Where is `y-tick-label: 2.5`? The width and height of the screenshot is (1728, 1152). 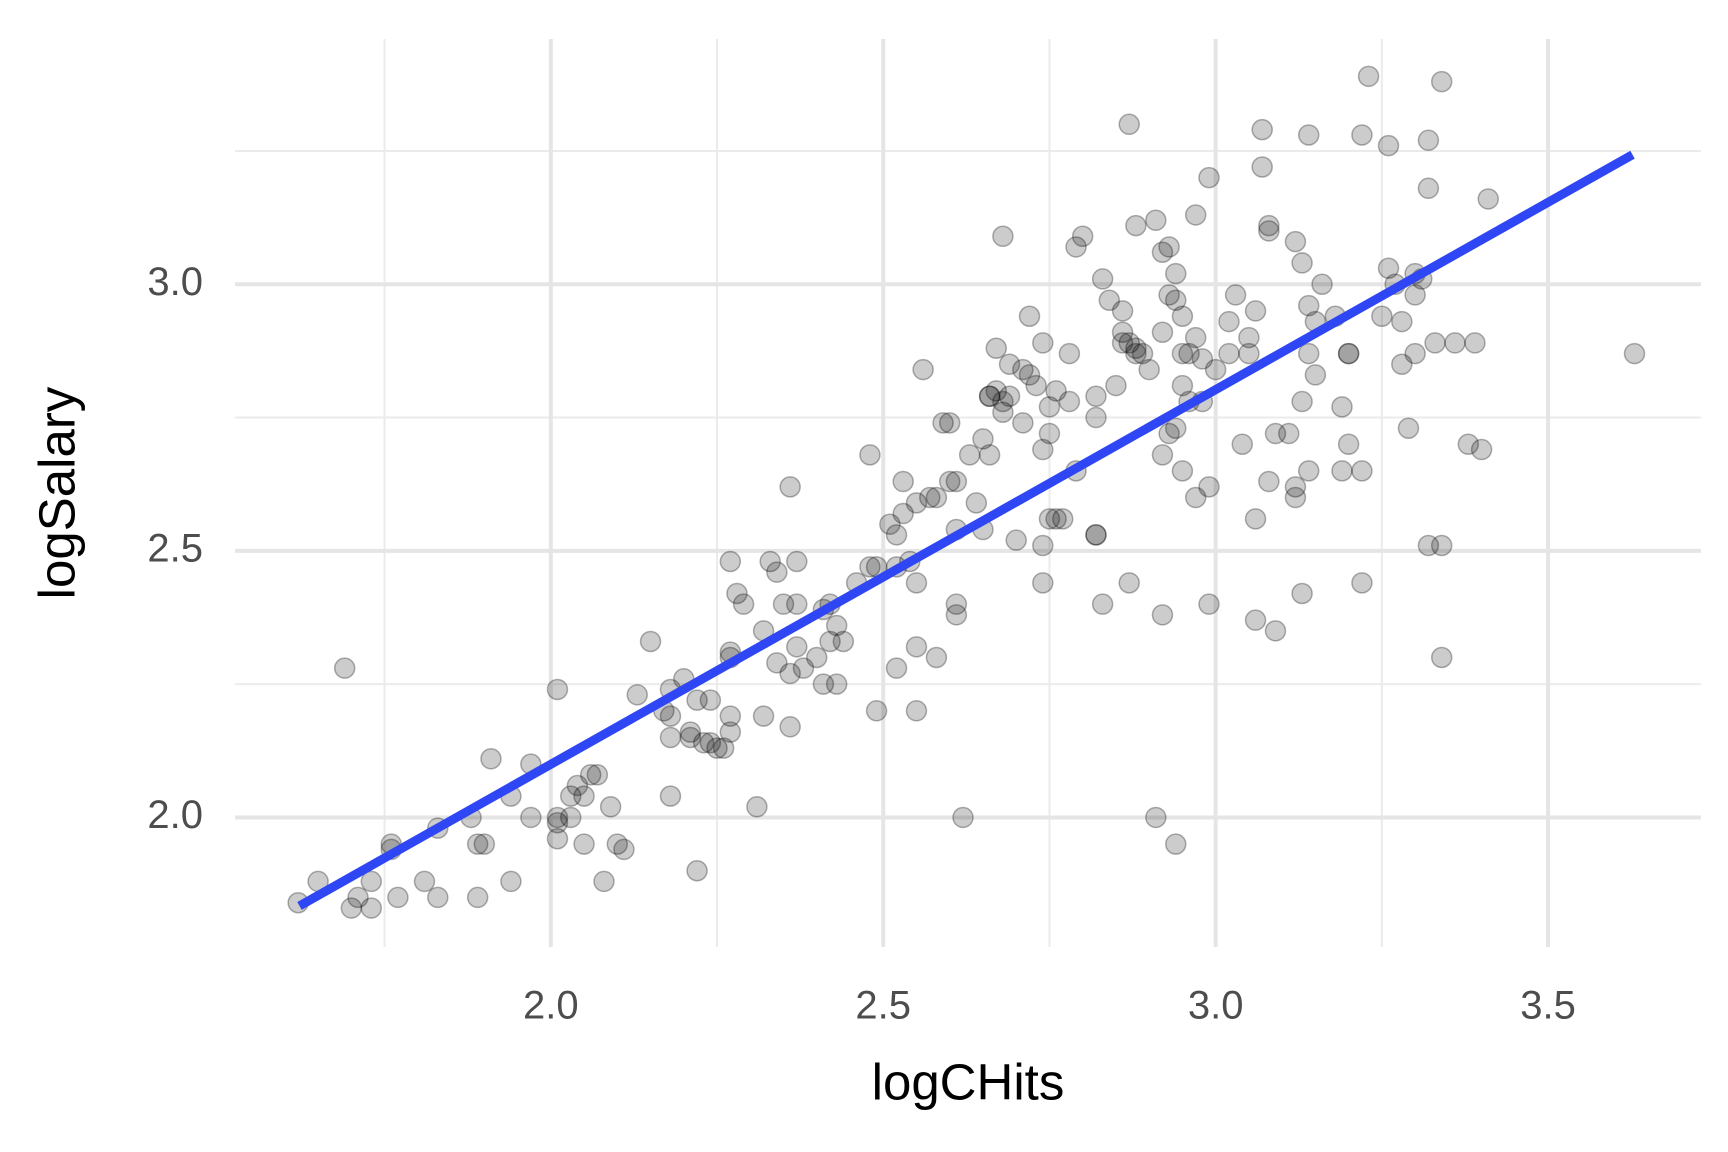
y-tick-label: 2.5 is located at coordinates (175, 548).